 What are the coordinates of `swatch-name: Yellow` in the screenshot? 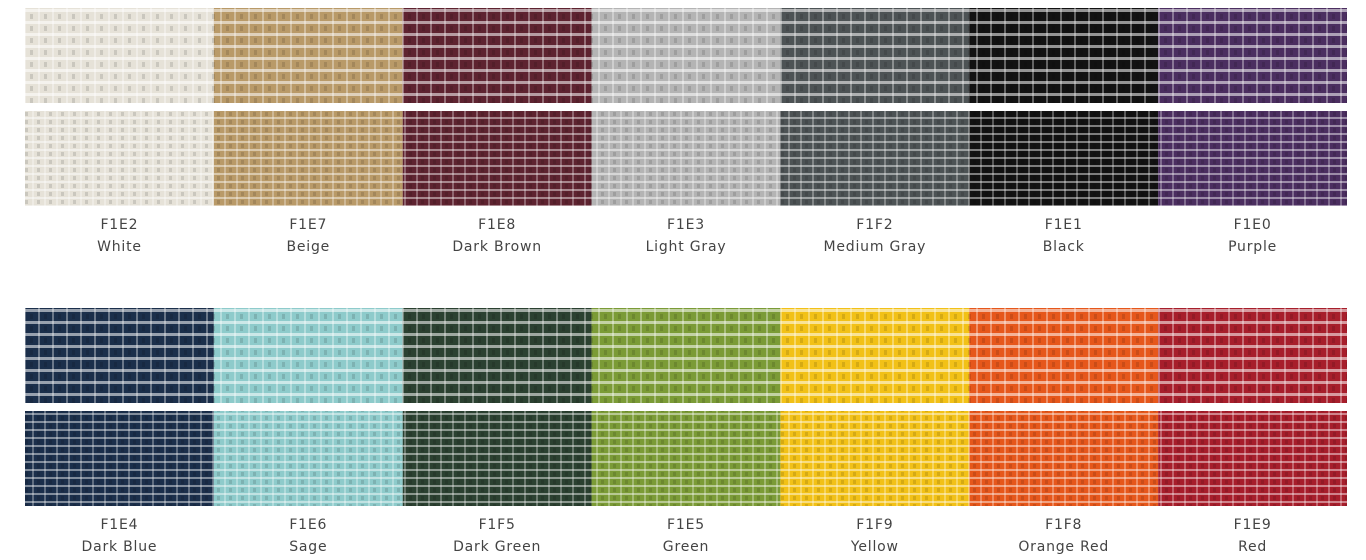 It's located at (874, 547).